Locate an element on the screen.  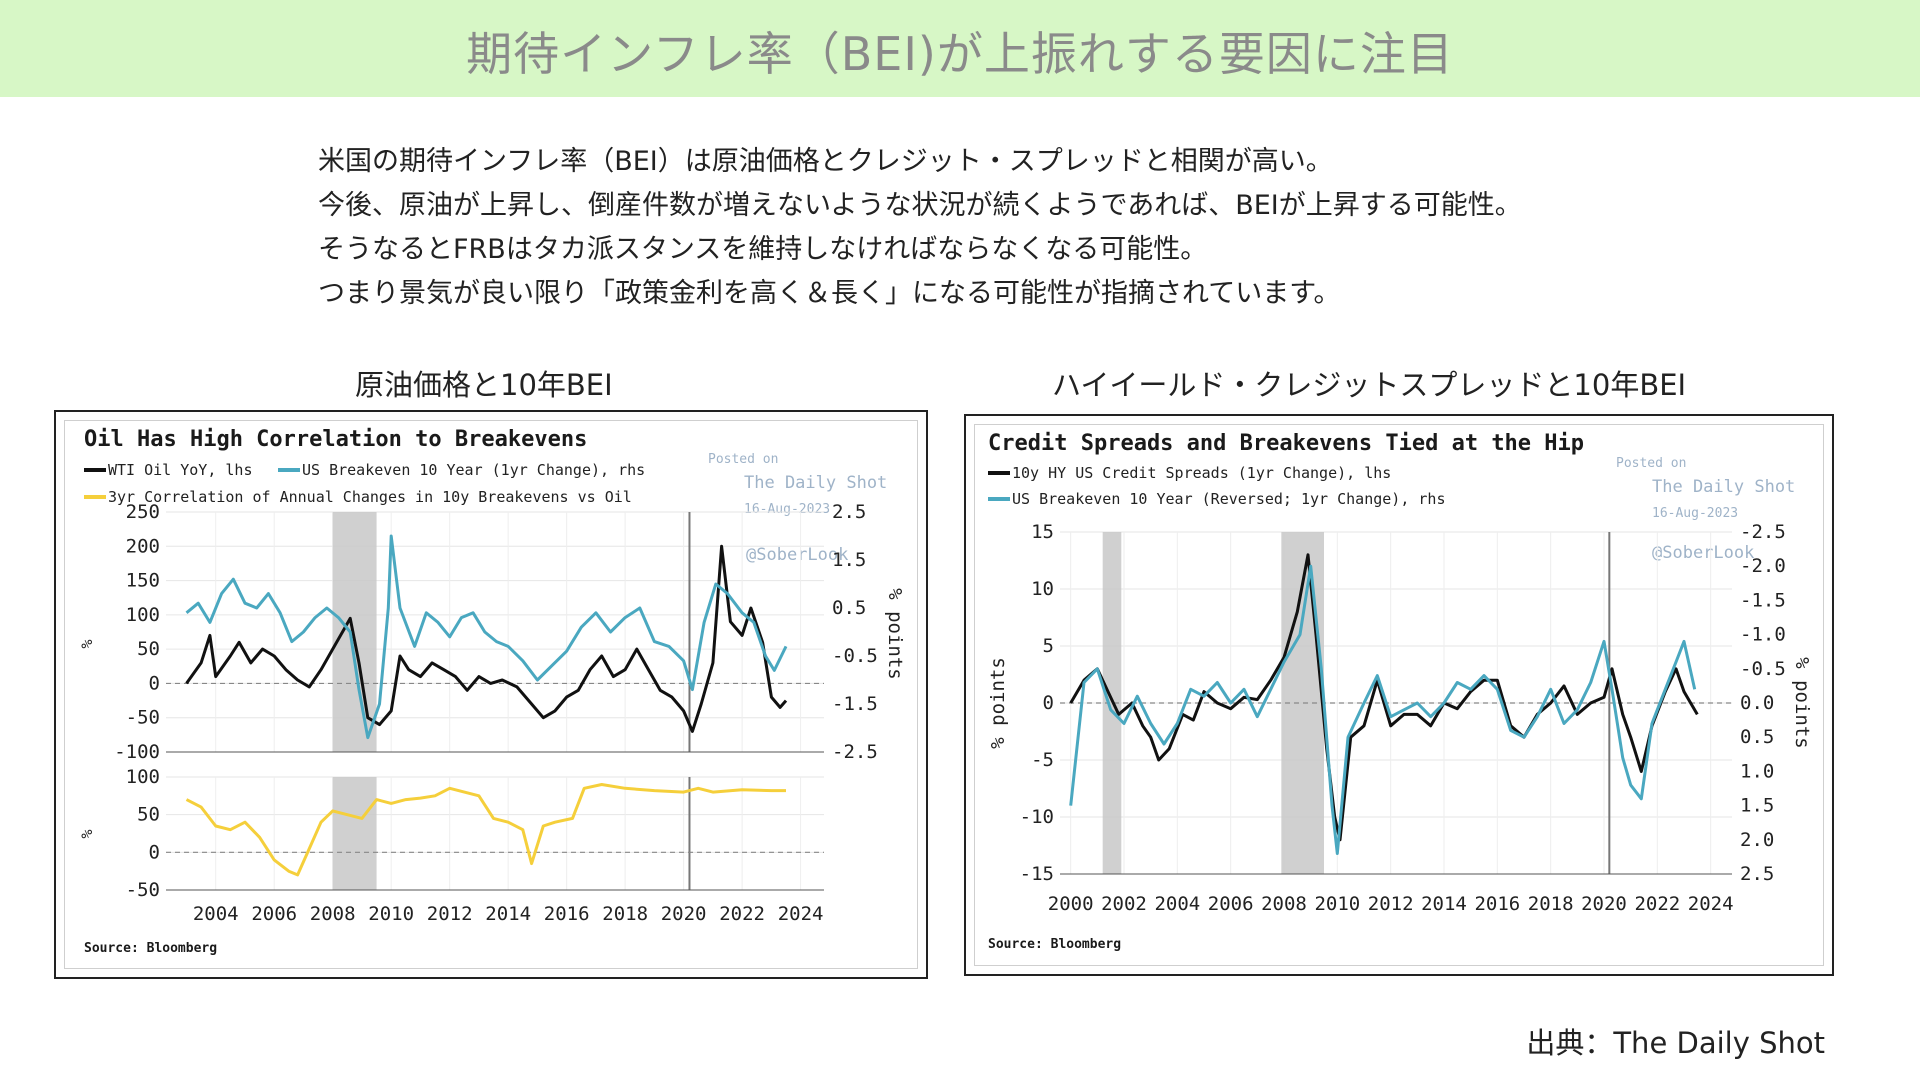
y-tick-right: -2.0 is located at coordinates (1763, 566).